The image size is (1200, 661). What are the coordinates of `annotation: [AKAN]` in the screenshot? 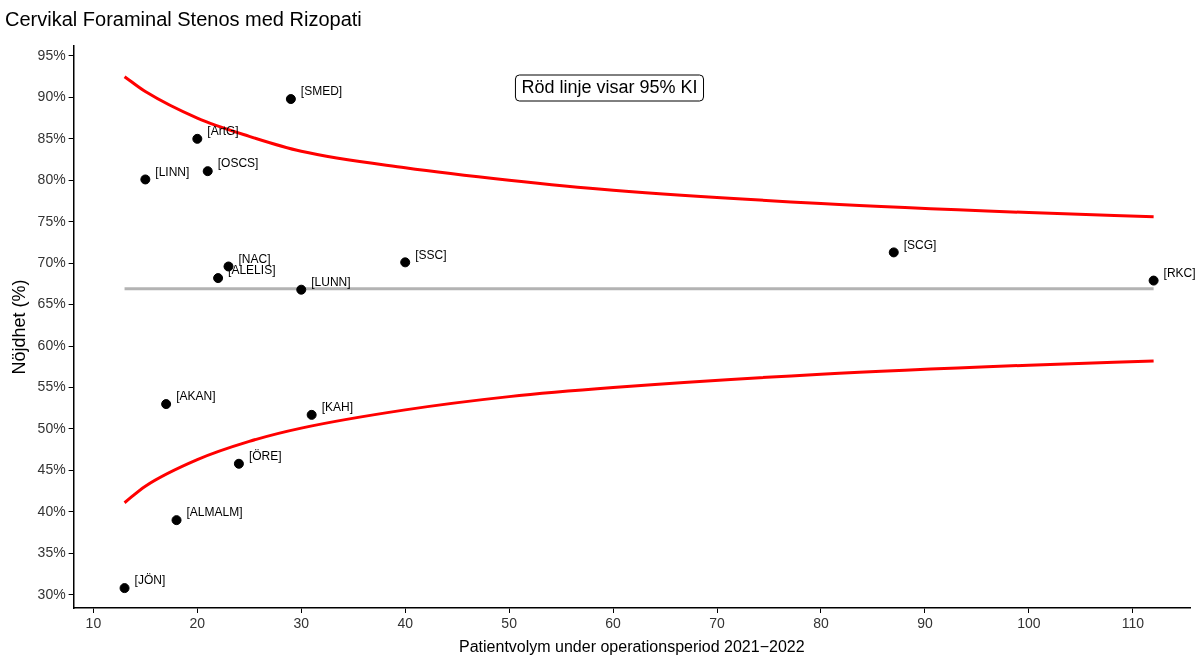 It's located at (196, 396).